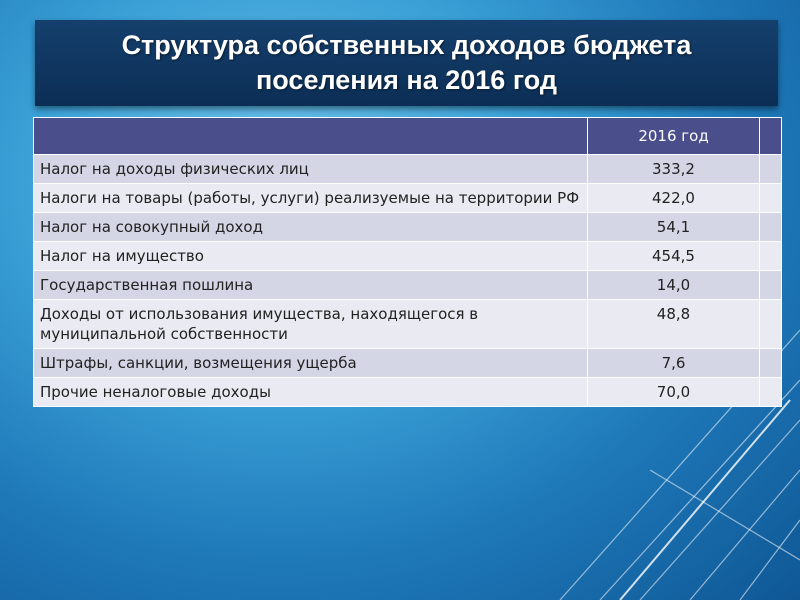 This screenshot has width=800, height=600. What do you see at coordinates (770, 136) in the screenshot?
I see `header-extra-cell` at bounding box center [770, 136].